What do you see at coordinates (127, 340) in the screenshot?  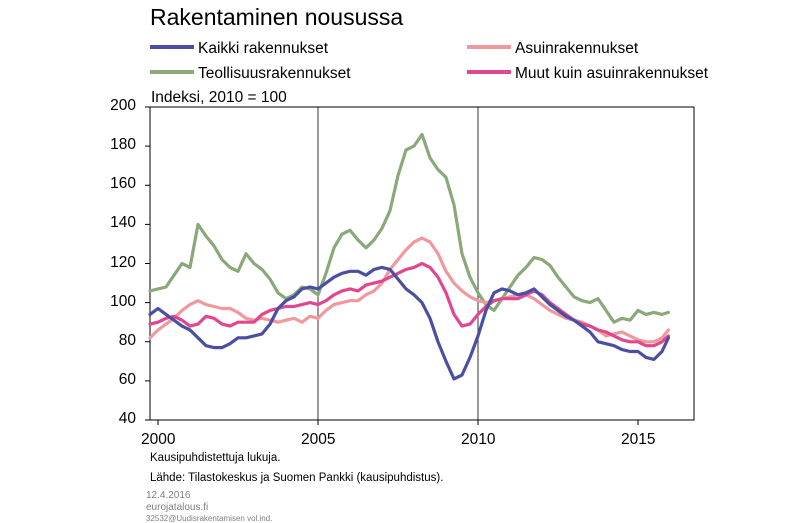 I see `y-tick-label-80: 80` at bounding box center [127, 340].